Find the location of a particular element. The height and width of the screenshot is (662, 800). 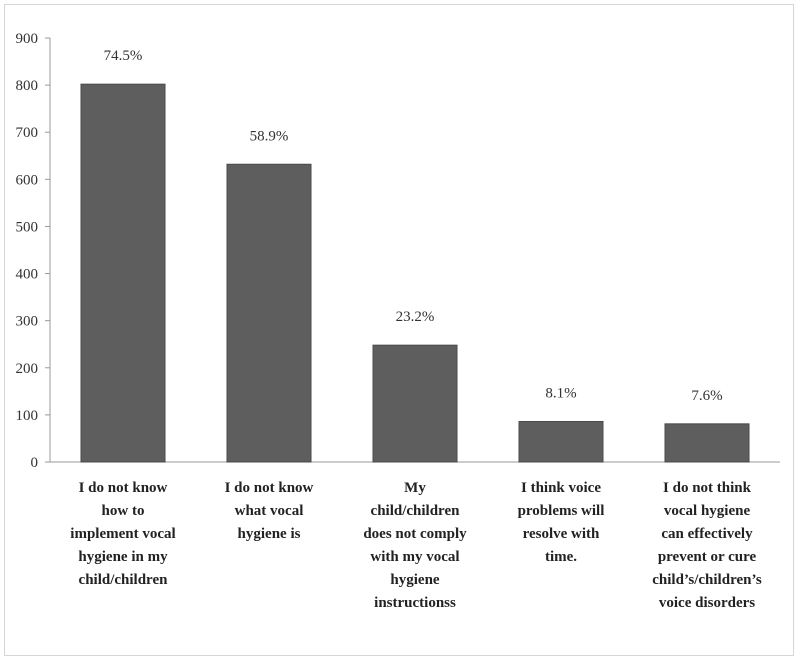

y-tick-label: 900 is located at coordinates (27, 39).